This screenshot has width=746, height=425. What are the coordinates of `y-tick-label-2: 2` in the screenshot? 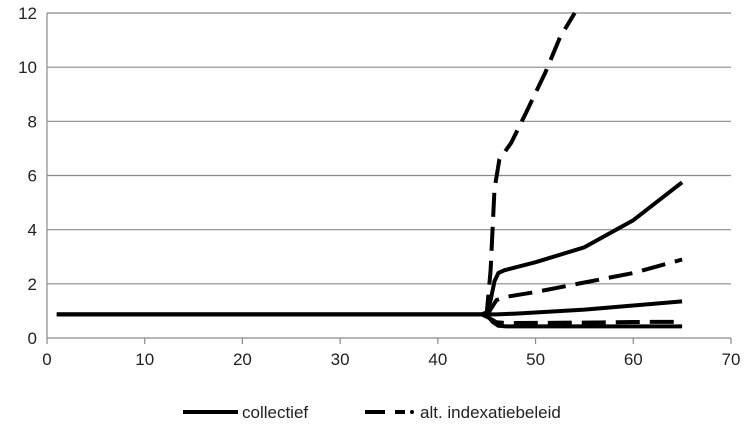 It's located at (32, 284).